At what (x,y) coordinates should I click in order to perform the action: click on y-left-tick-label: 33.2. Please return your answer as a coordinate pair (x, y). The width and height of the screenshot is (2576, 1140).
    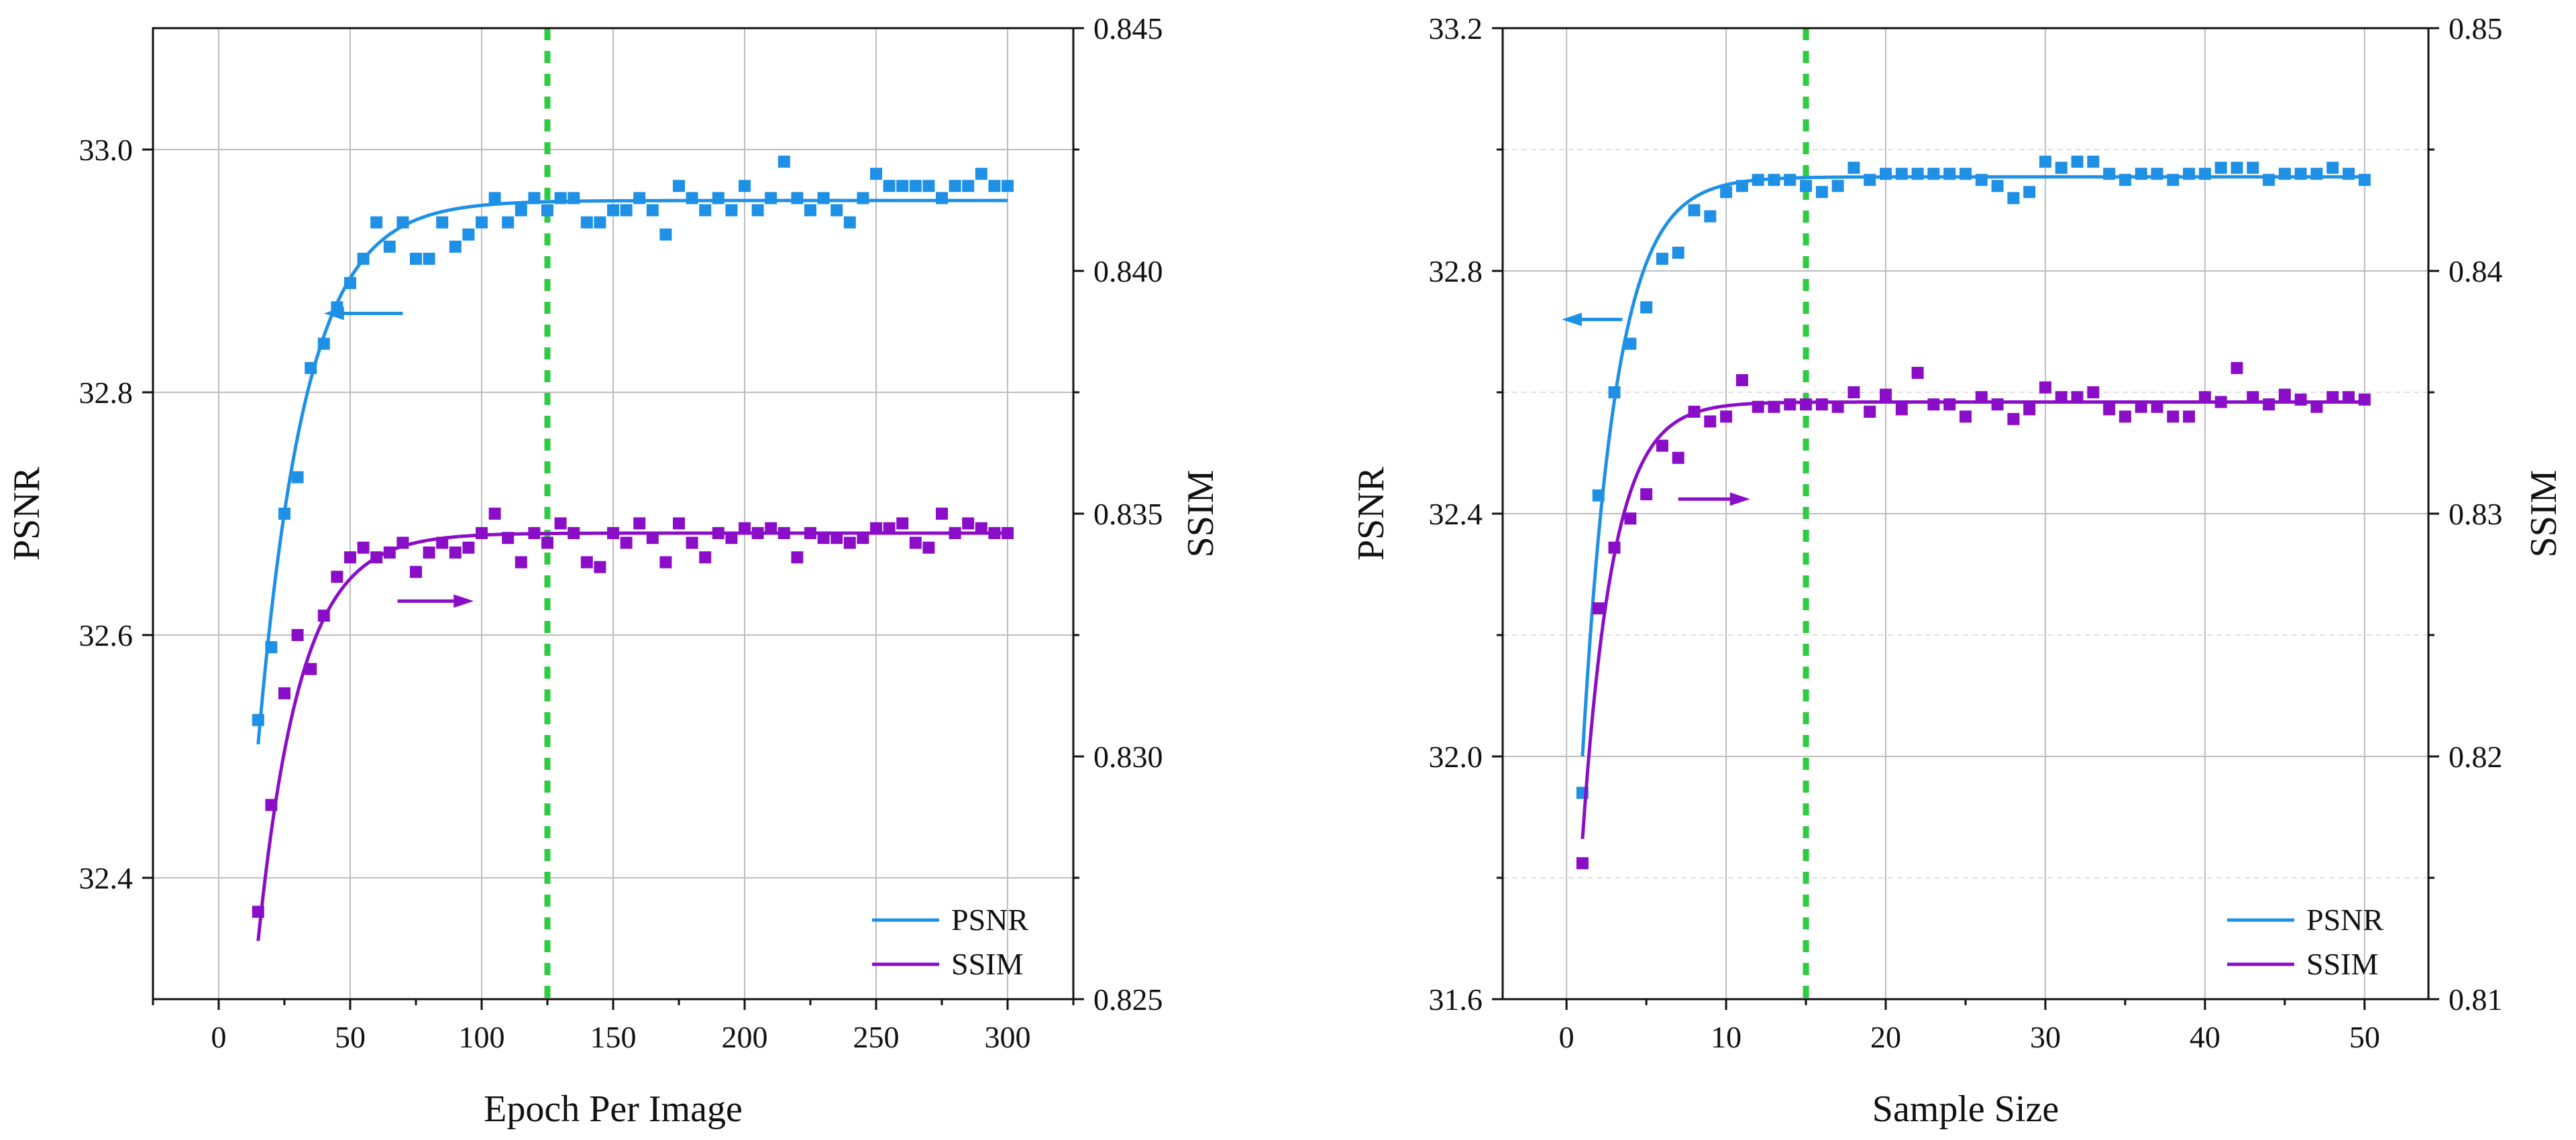
    Looking at the image, I should click on (1456, 28).